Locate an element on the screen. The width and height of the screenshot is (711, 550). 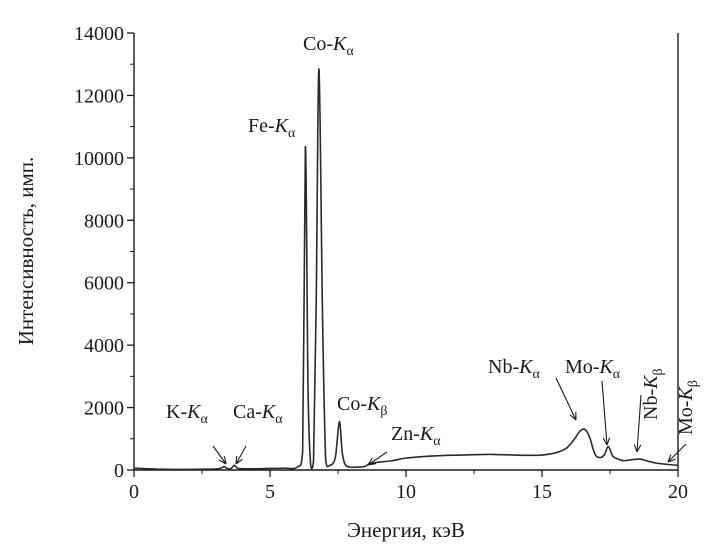
y-tick-label: 8000 is located at coordinates (104, 221).